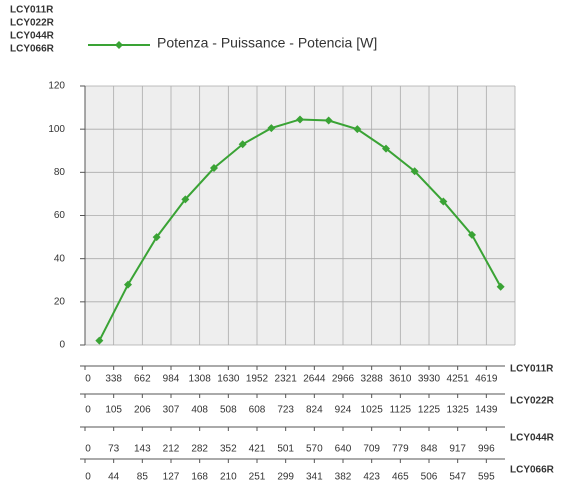 This screenshot has height=490, width=562. I want to click on x-tick-label: 570, so click(314, 449).